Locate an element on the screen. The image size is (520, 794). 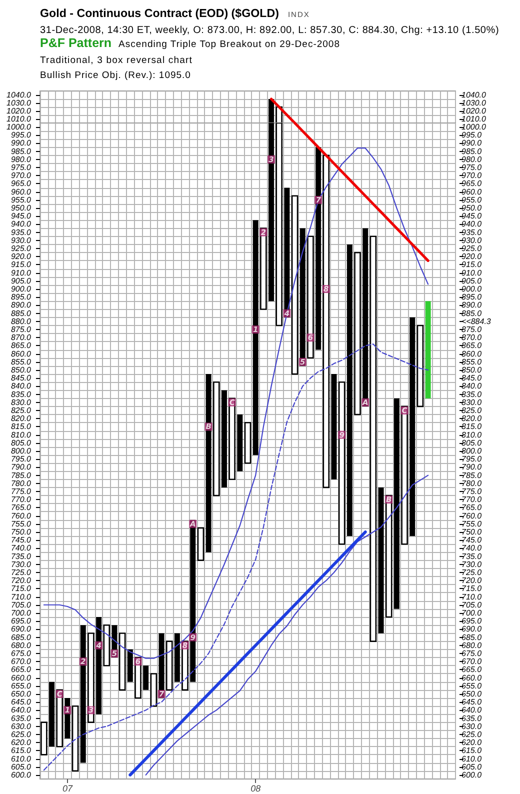
y2-tick-label: 695.0 is located at coordinates (472, 621).